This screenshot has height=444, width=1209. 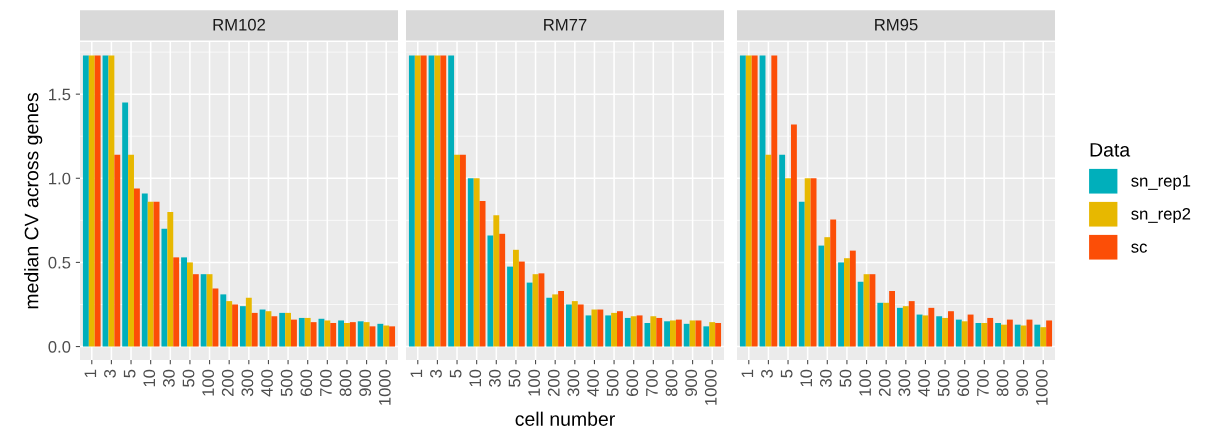 I want to click on x-tick-label: 100, so click(x=208, y=382).